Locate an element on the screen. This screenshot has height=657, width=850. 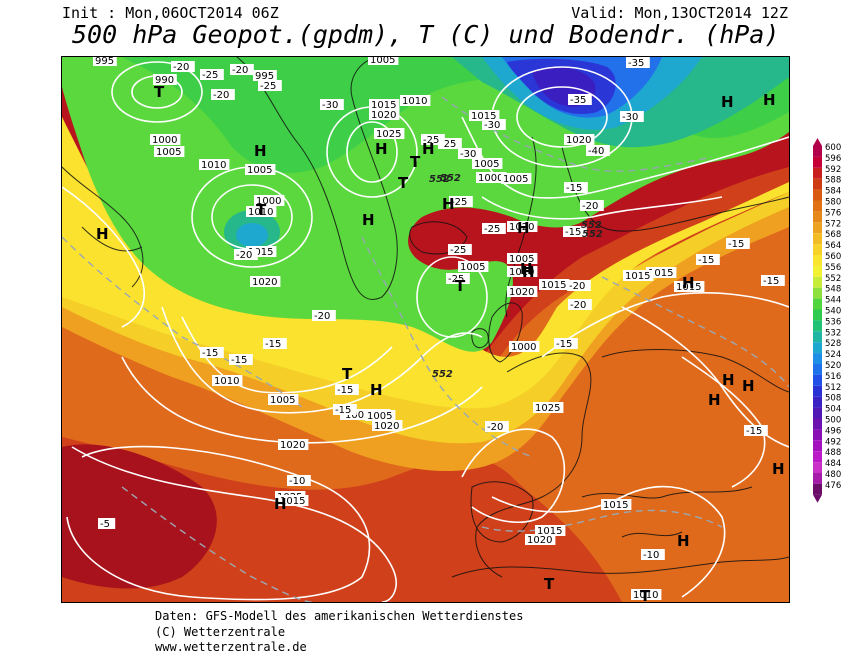
cold-pocket-west-core is located at coordinates (252, 235).